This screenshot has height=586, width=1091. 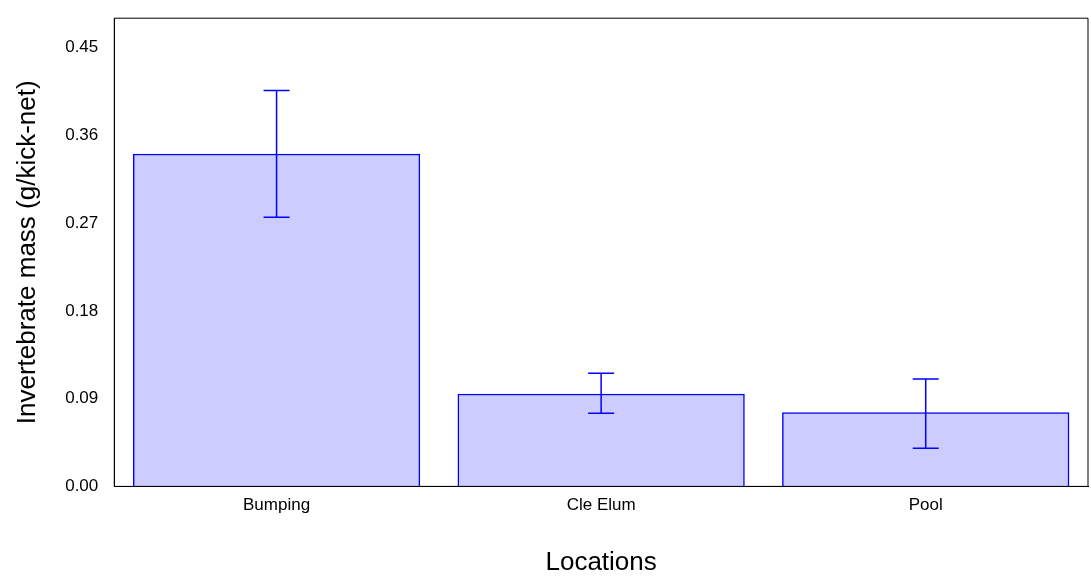 What do you see at coordinates (82, 222) in the screenshot?
I see `y-tick-label: 0.27` at bounding box center [82, 222].